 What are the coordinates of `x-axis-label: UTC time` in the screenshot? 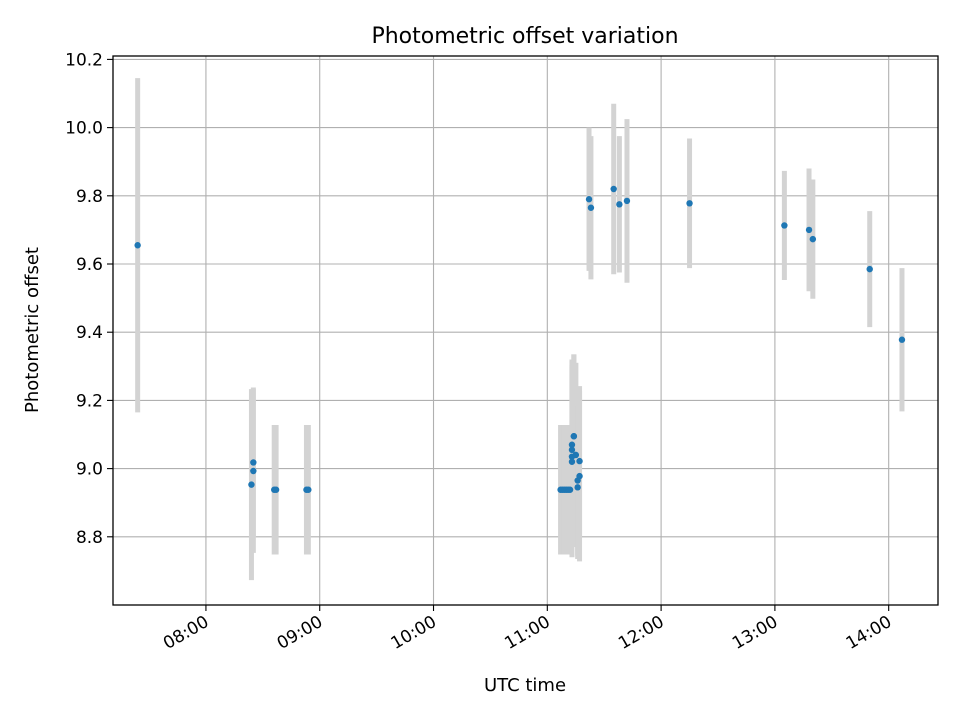 It's located at (525, 685).